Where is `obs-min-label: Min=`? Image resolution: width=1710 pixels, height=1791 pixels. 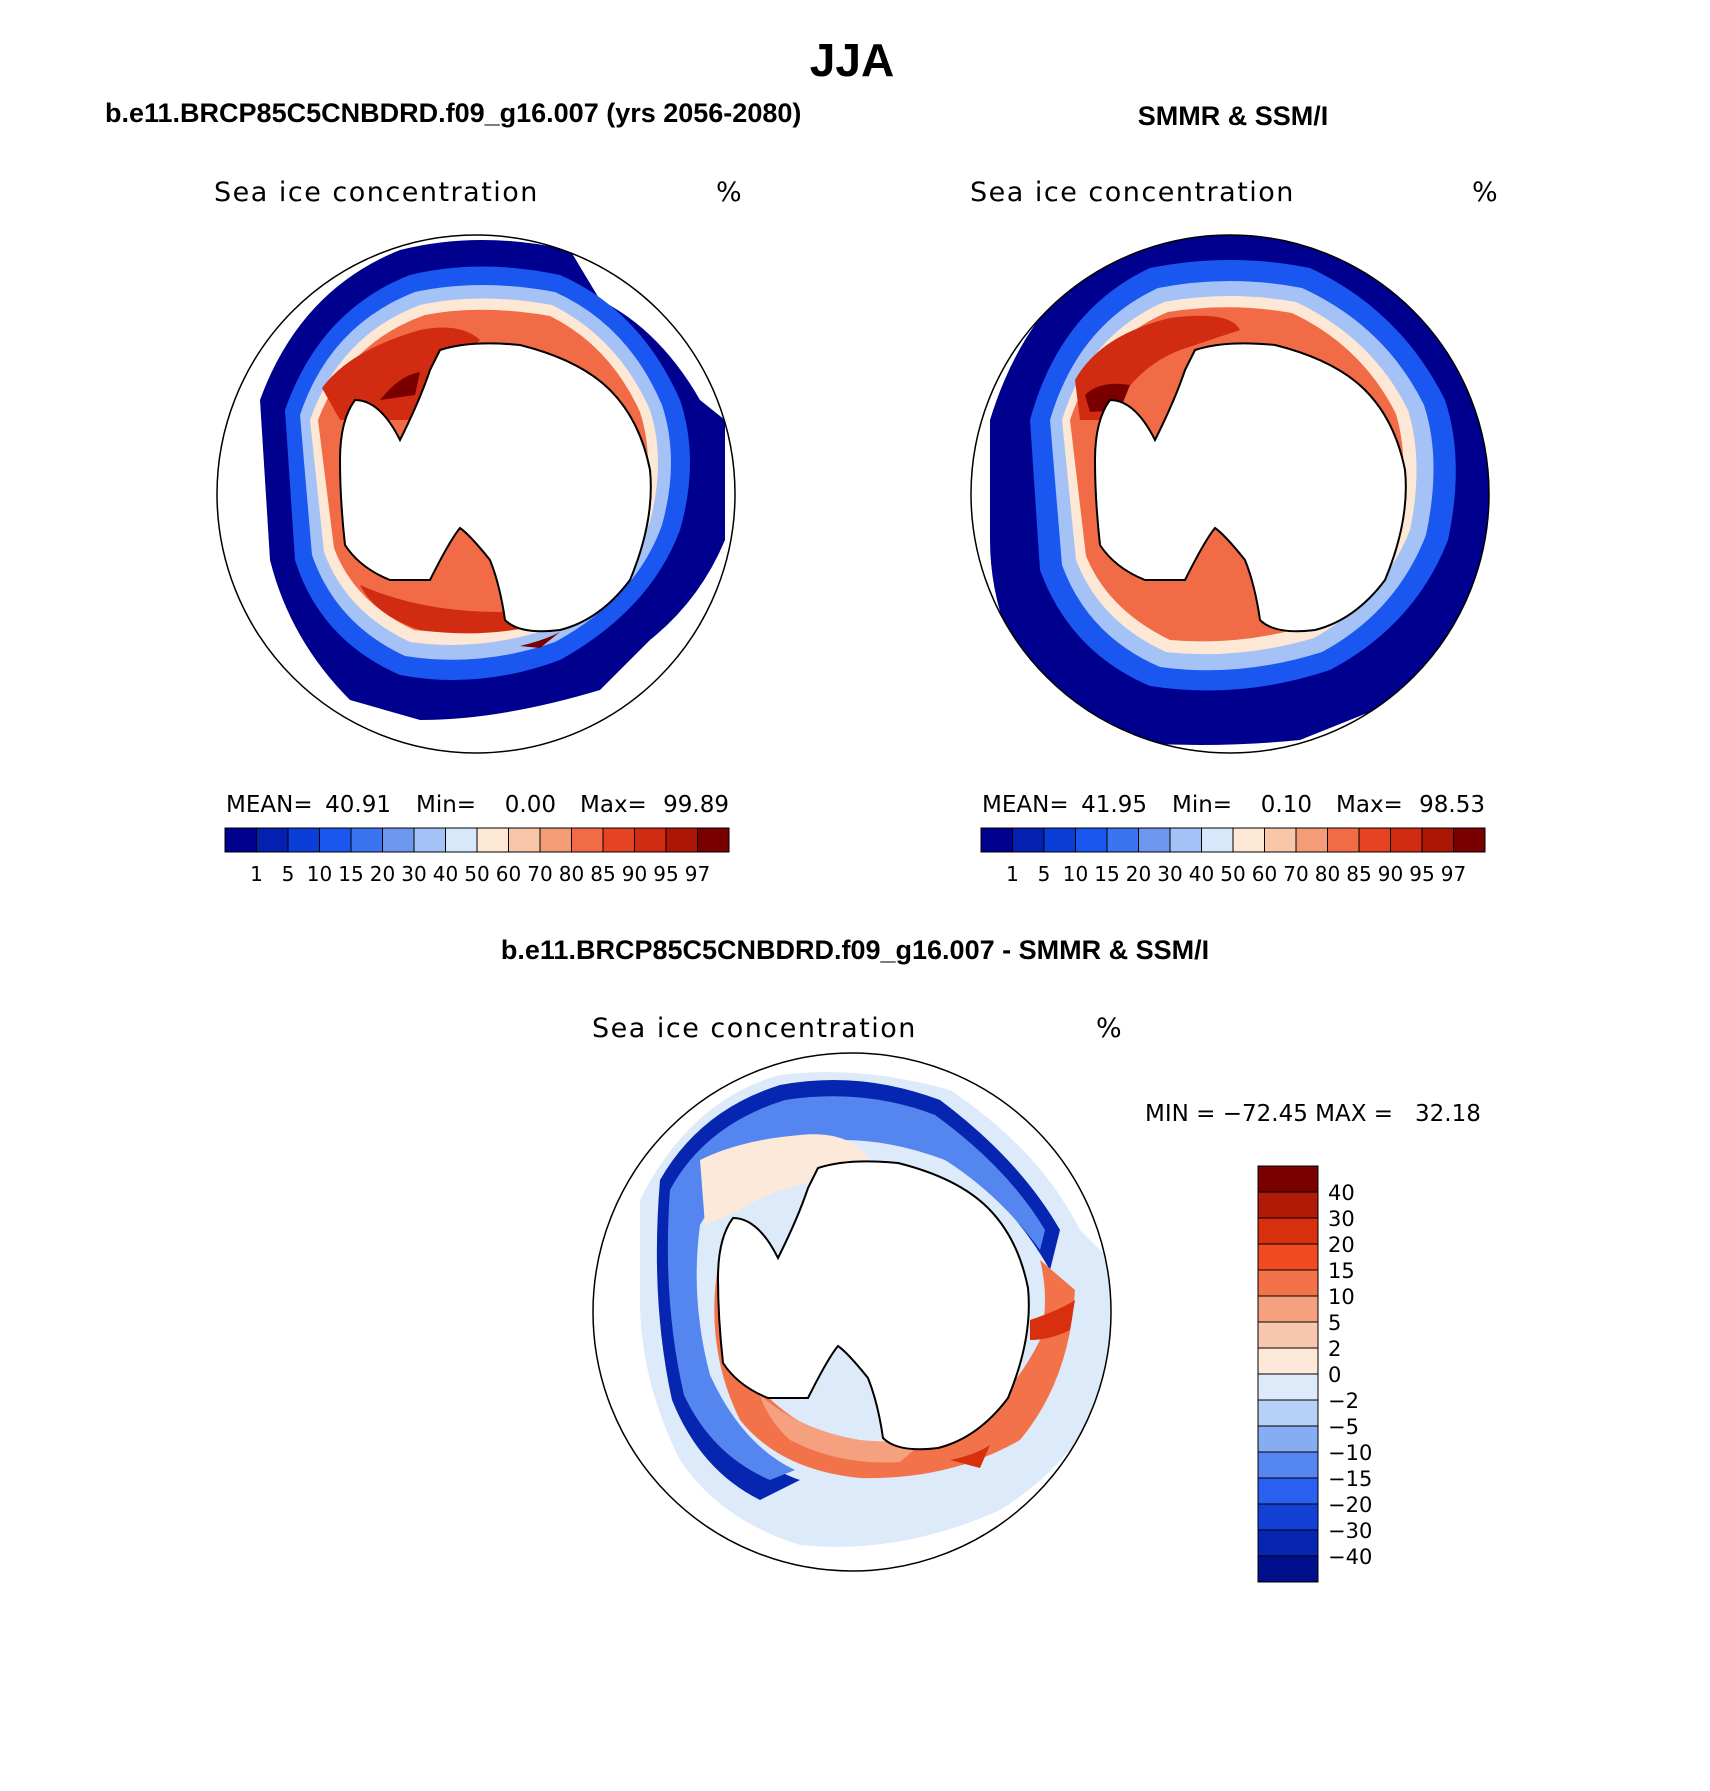
obs-min-label: Min= is located at coordinates (1202, 805).